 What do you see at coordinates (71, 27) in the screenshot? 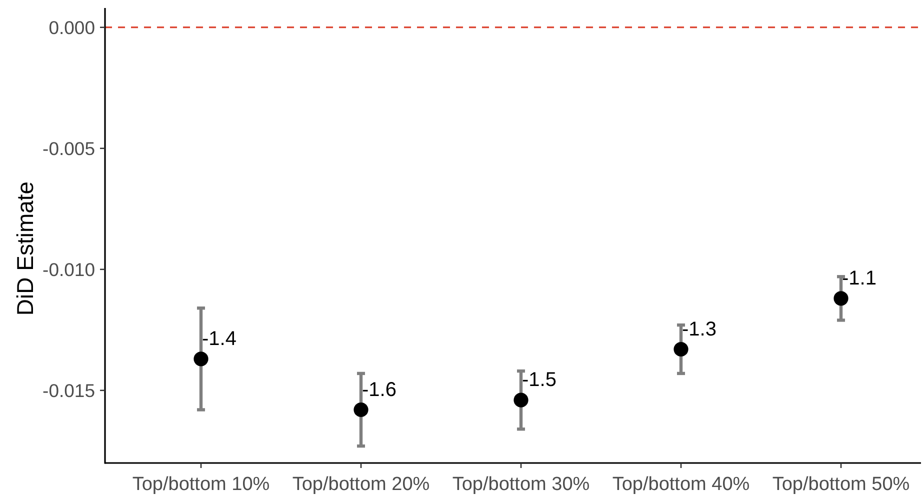
I see `y-tick-label: 0.000` at bounding box center [71, 27].